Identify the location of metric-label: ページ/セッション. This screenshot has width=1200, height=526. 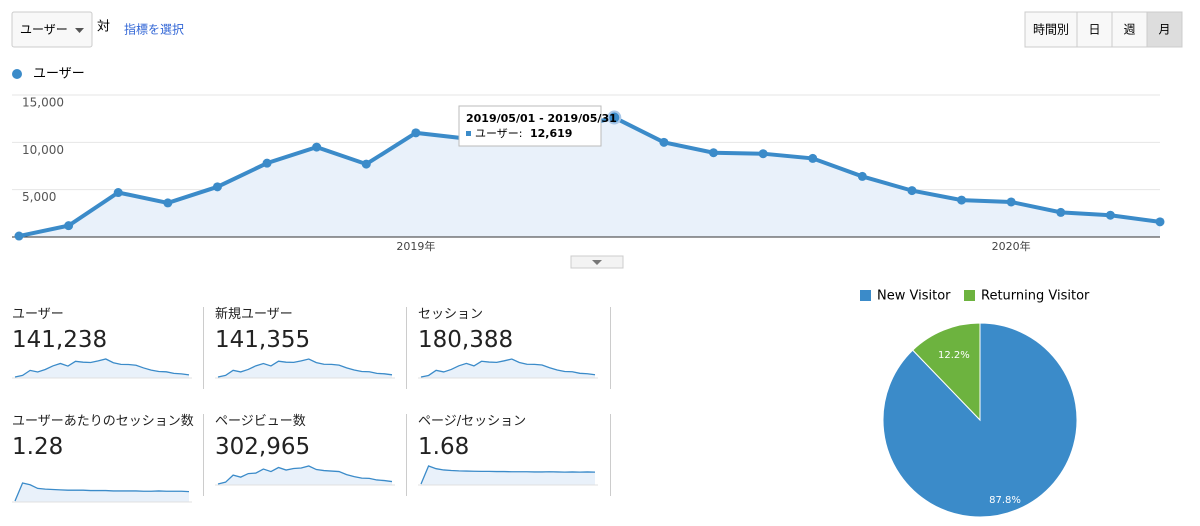
(472, 421).